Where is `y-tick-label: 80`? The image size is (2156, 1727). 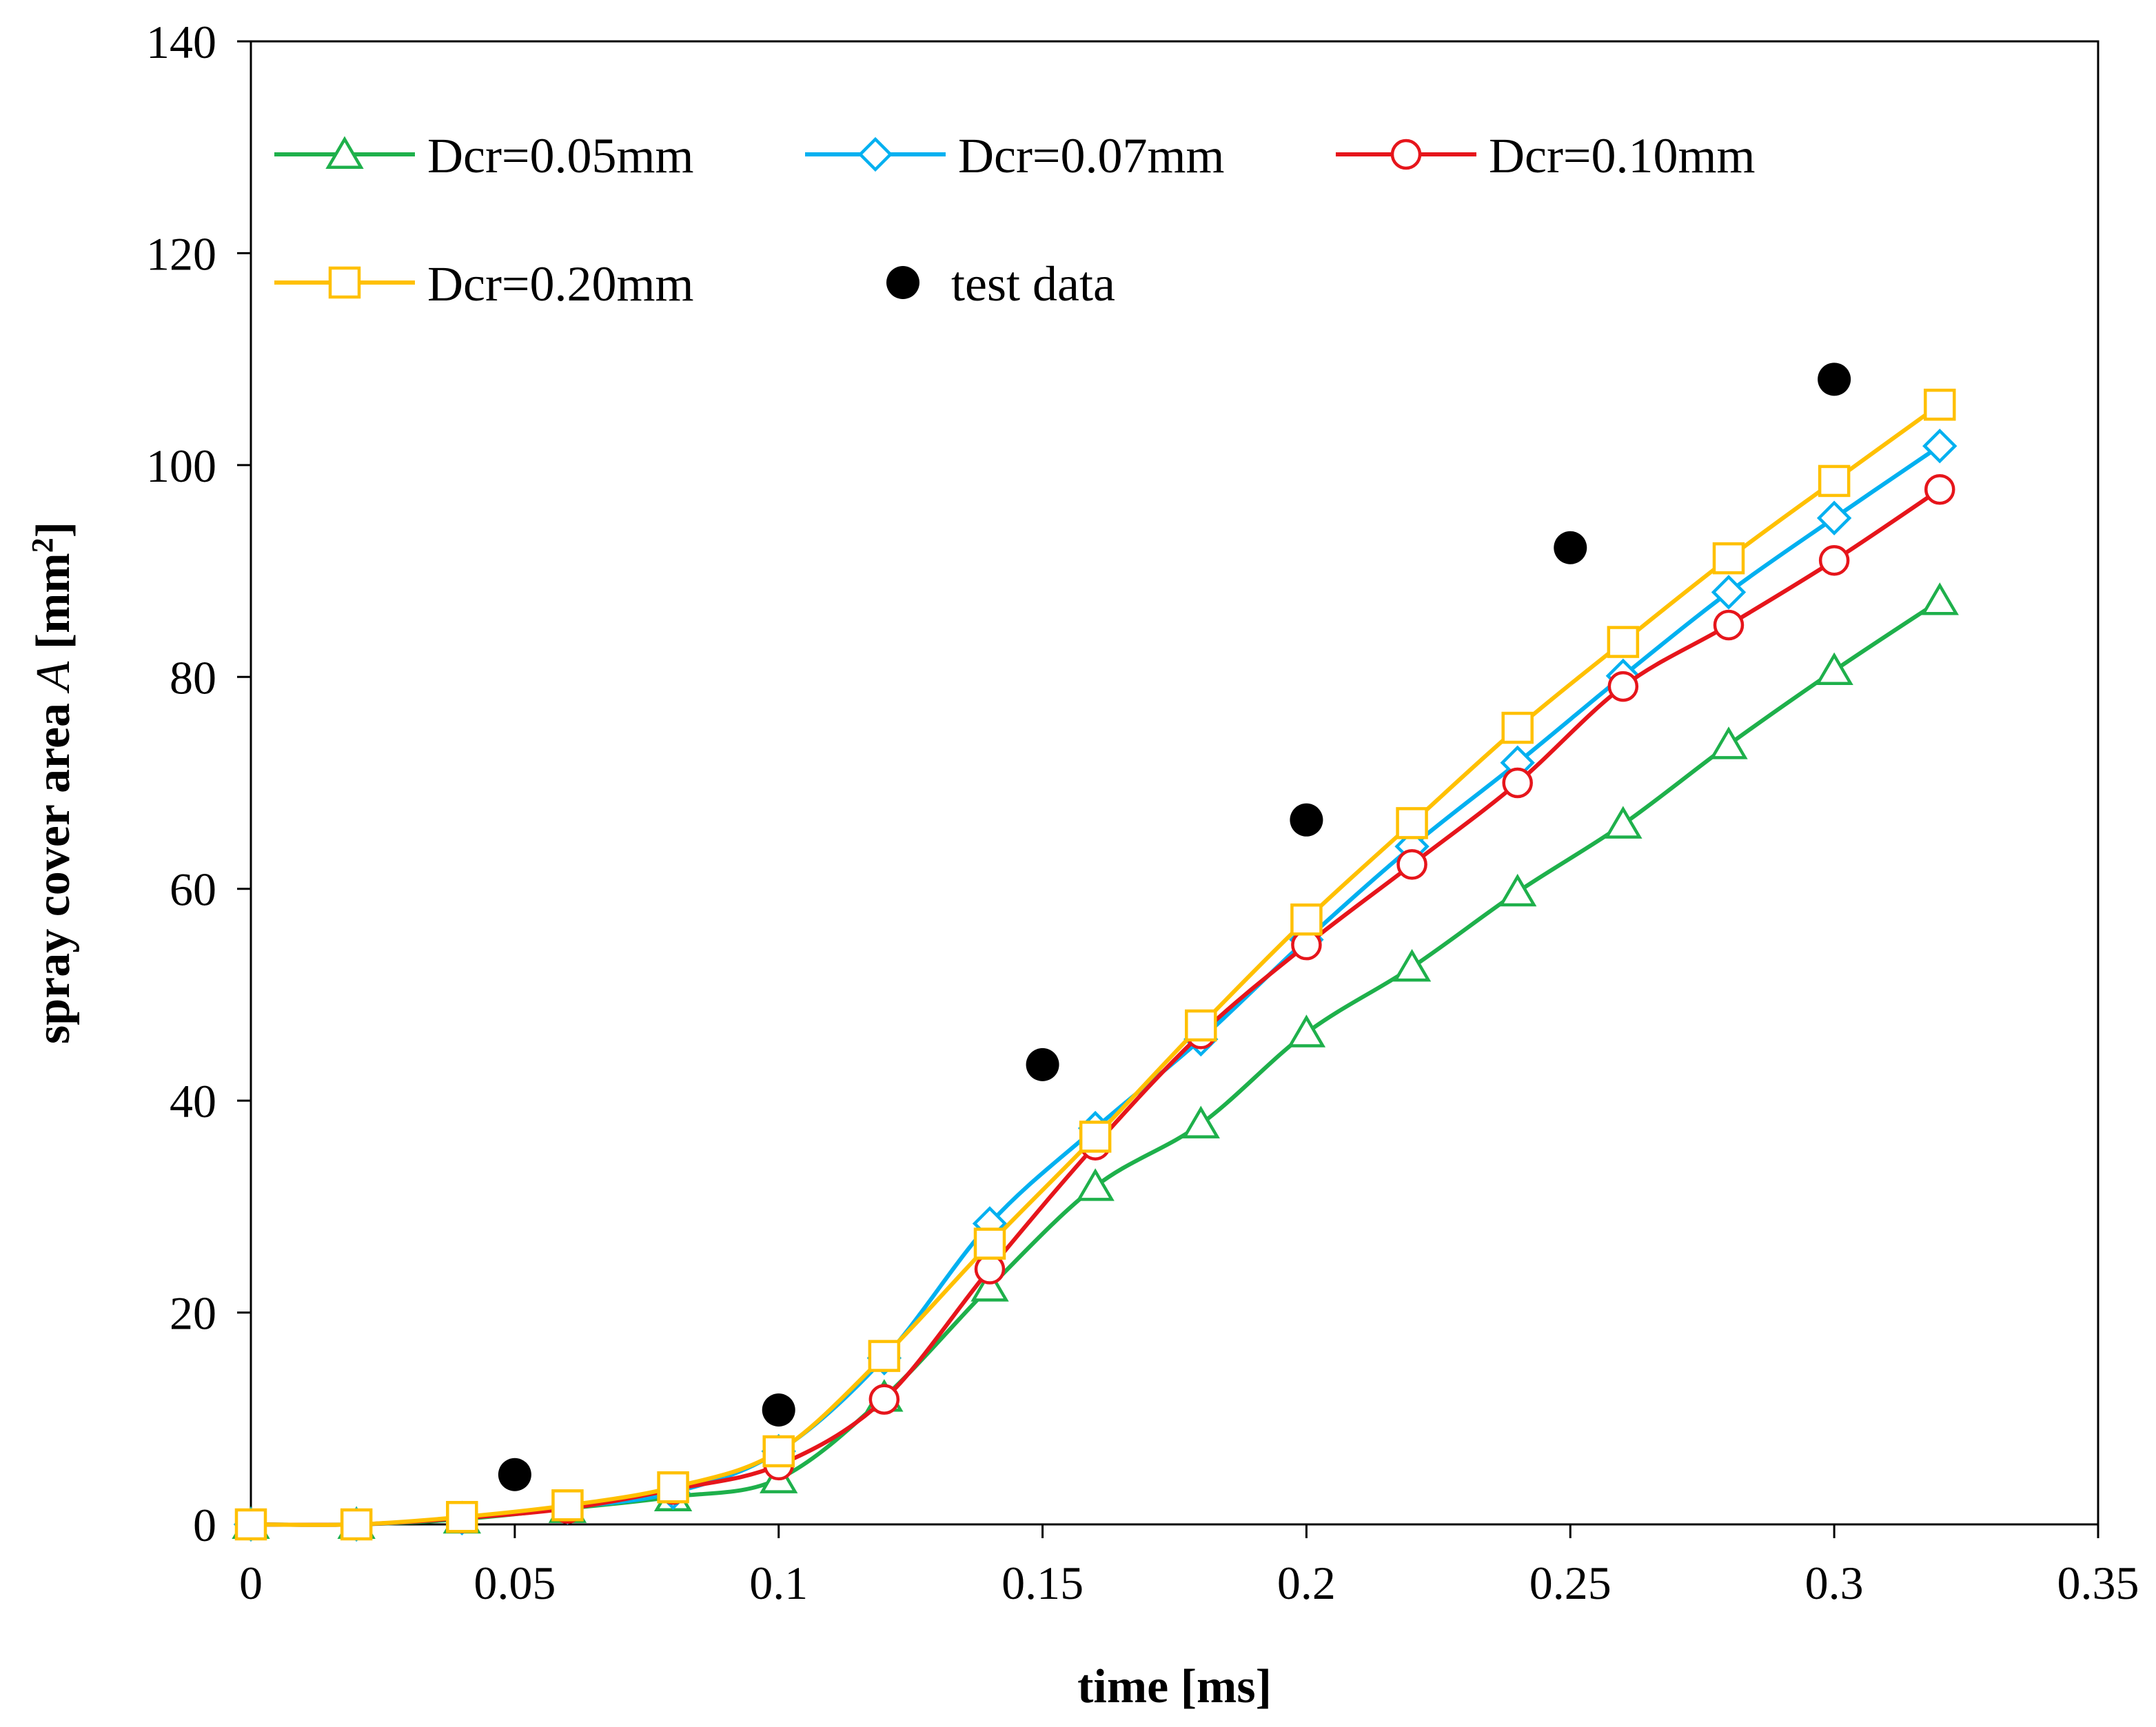
y-tick-label: 80 is located at coordinates (193, 677).